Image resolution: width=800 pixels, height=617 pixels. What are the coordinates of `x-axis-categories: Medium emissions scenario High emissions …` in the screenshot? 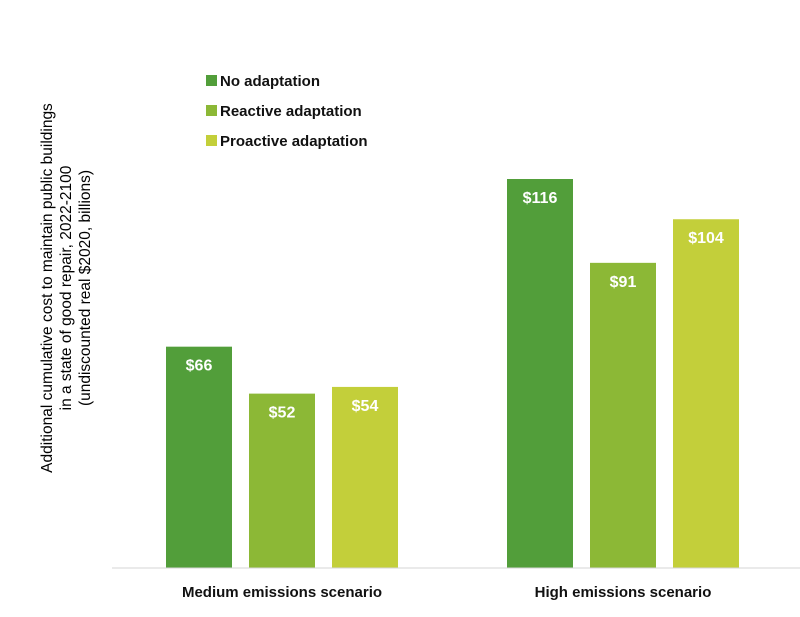 It's located at (446, 592).